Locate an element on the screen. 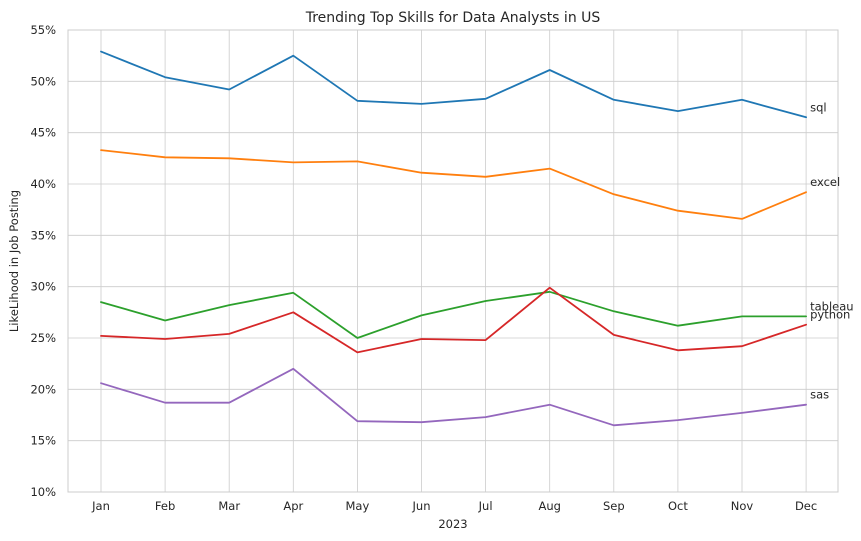 This screenshot has width=861, height=541. x-tick-label: May is located at coordinates (358, 506).